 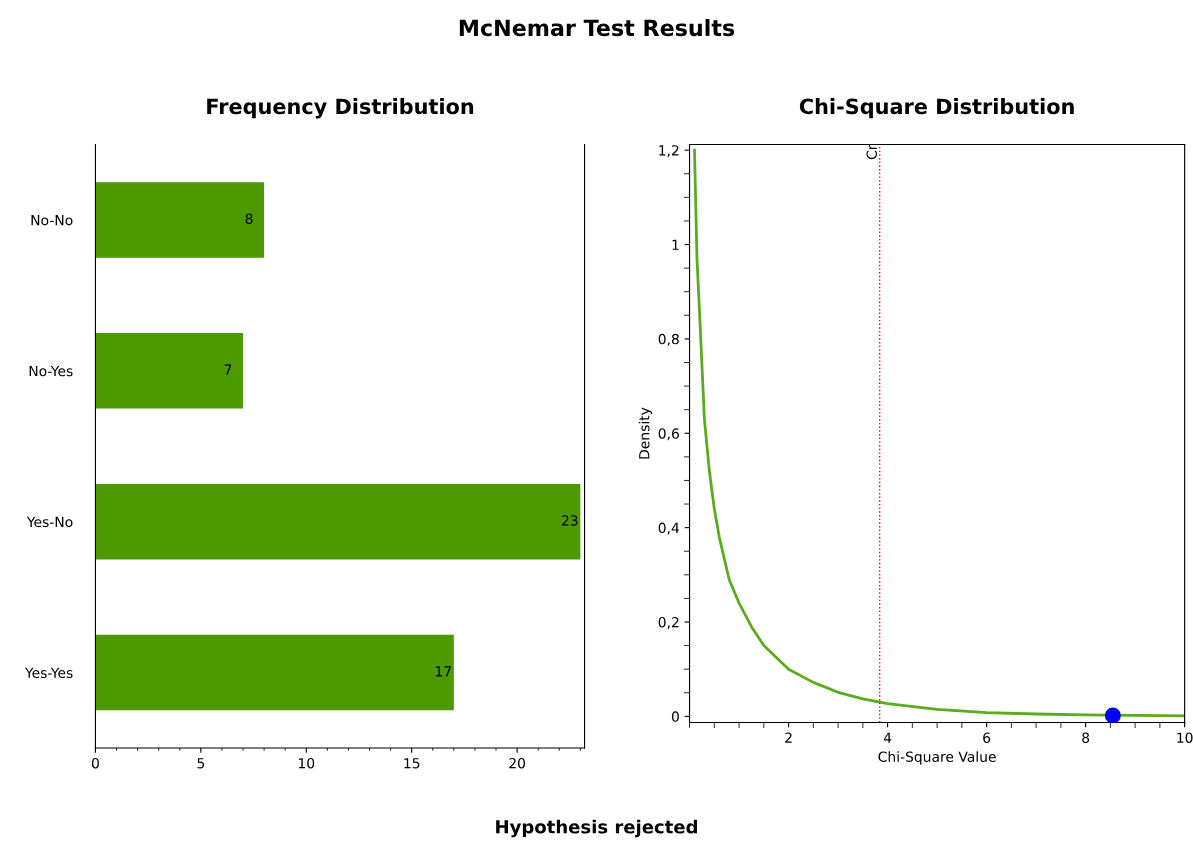 What do you see at coordinates (675, 716) in the screenshot?
I see `y-tick-label: 0` at bounding box center [675, 716].